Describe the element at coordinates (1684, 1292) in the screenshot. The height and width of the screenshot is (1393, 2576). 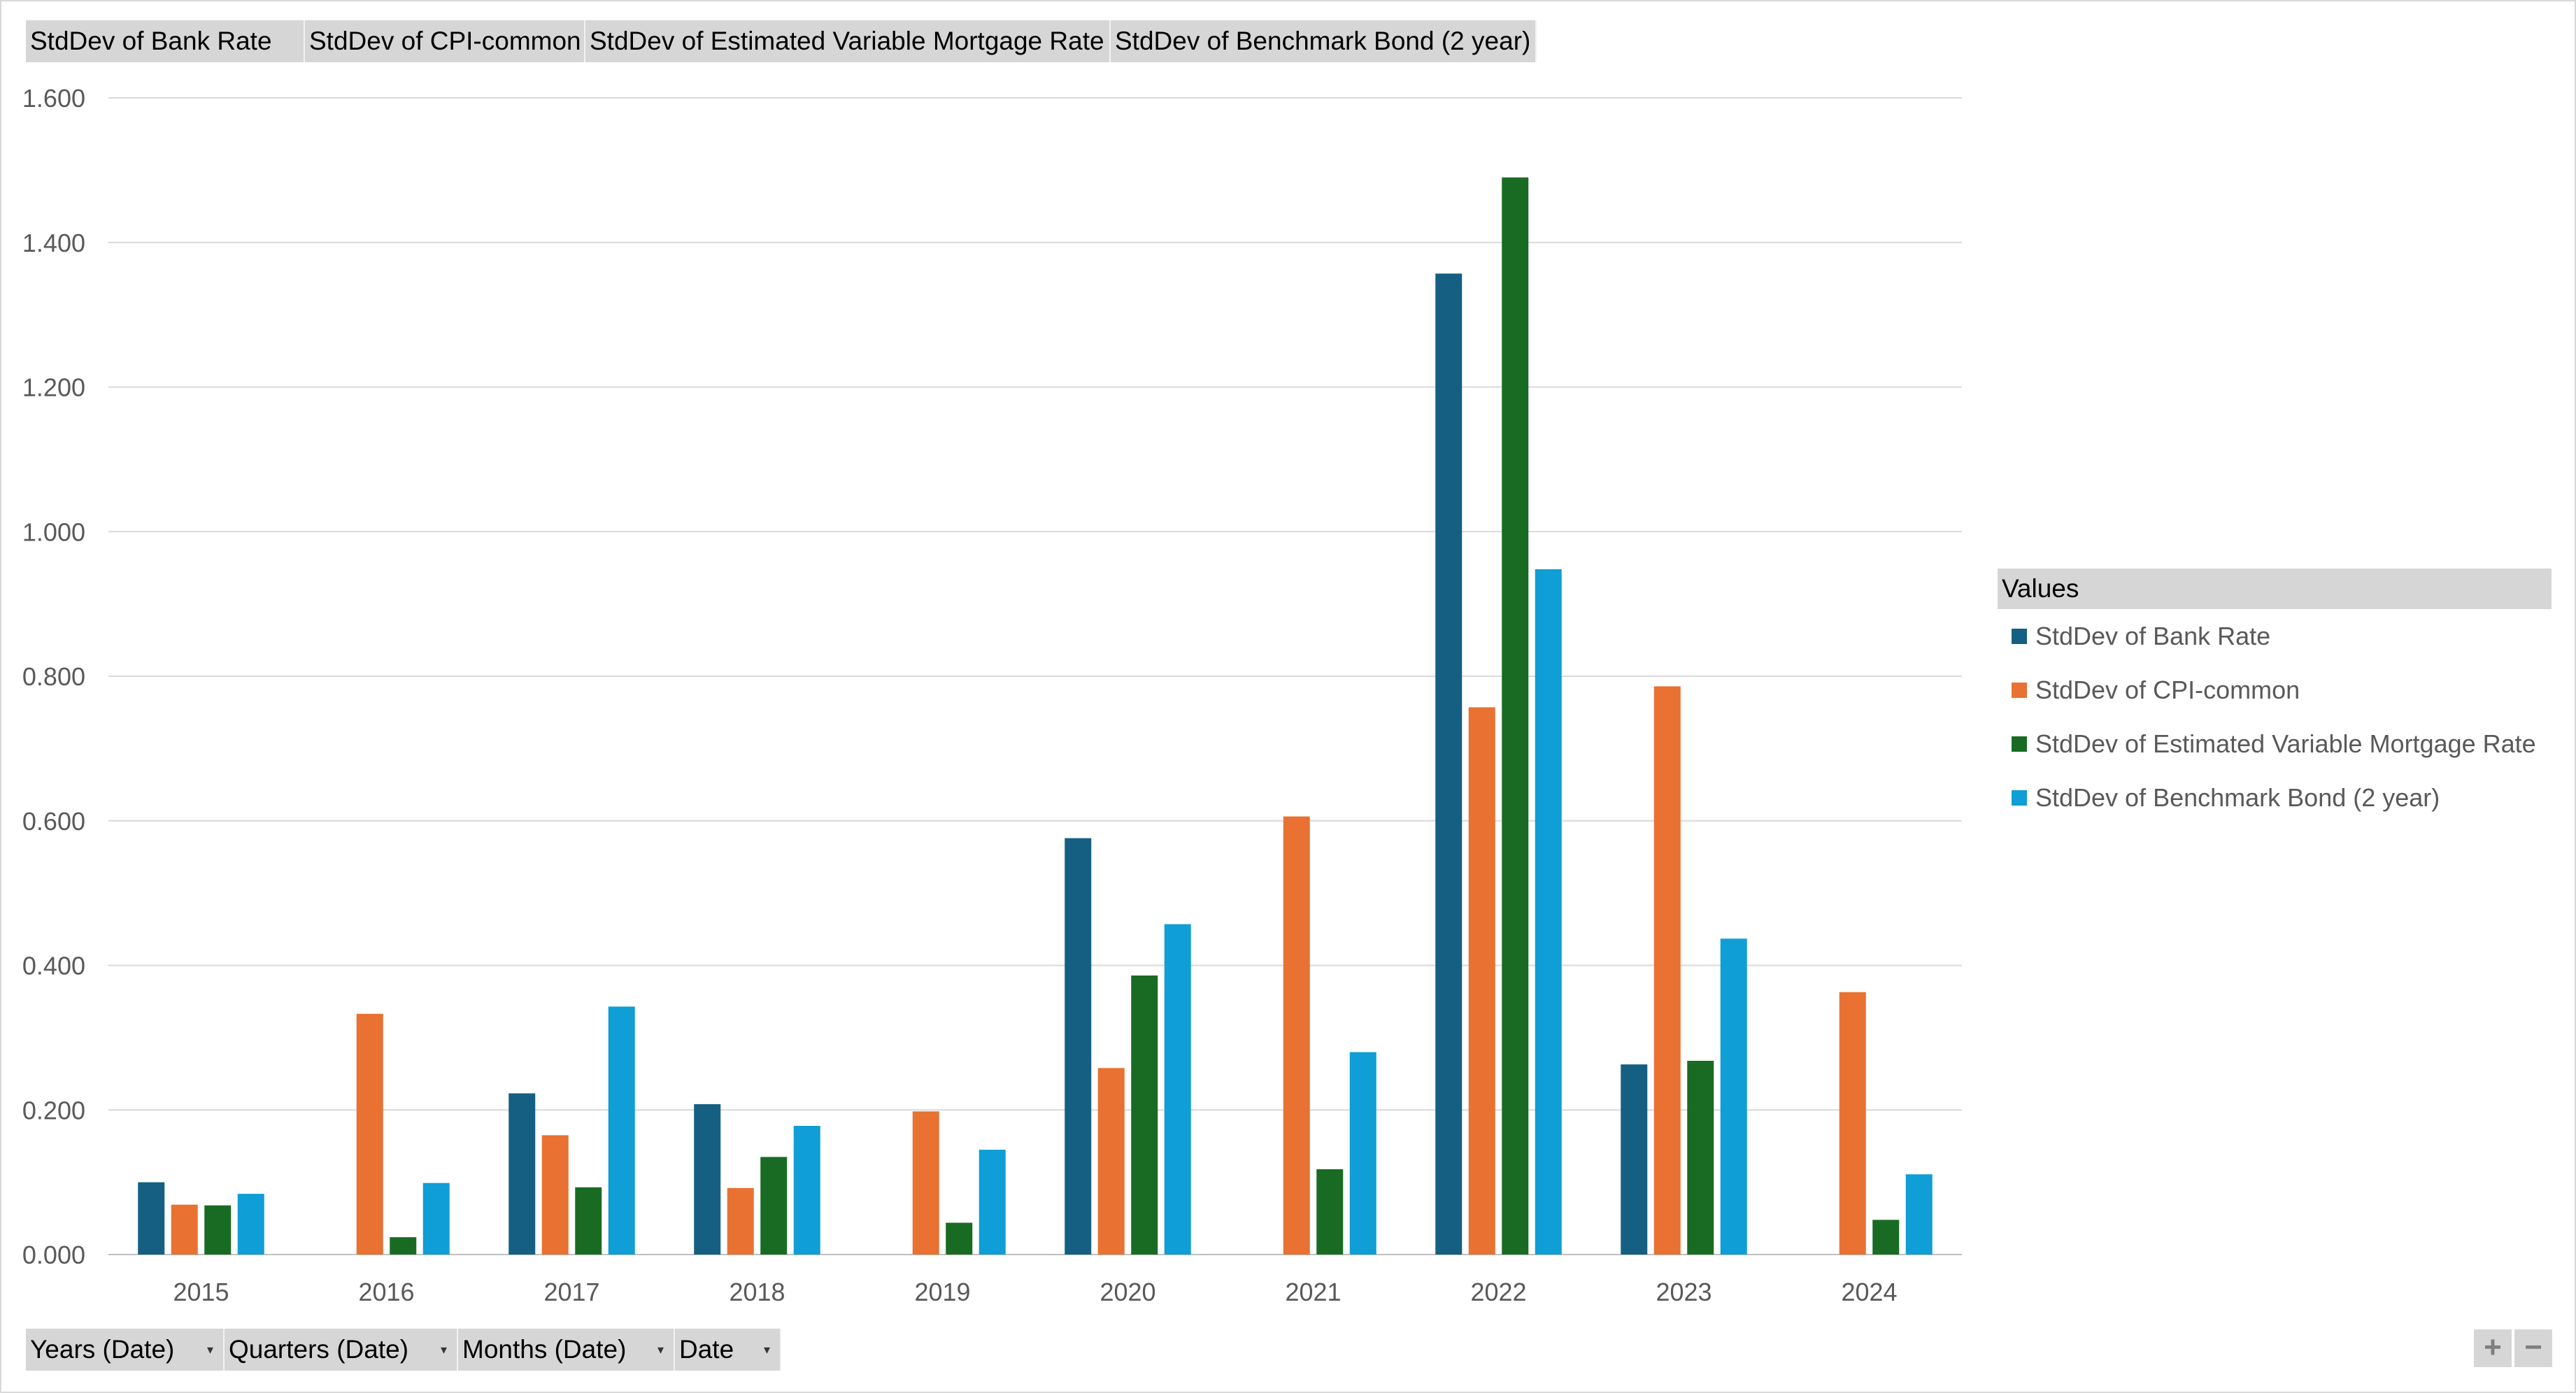
I see `x-tick-label: 2023` at that location.